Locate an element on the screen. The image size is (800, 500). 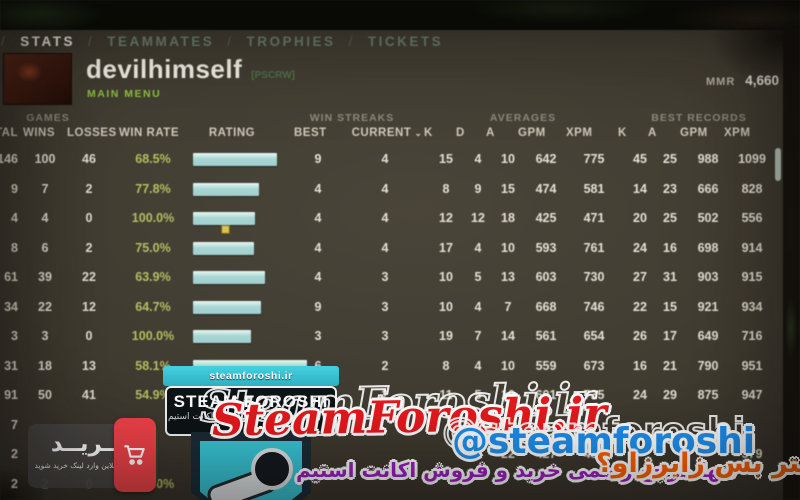
cell-k: 11 is located at coordinates (446, 395).